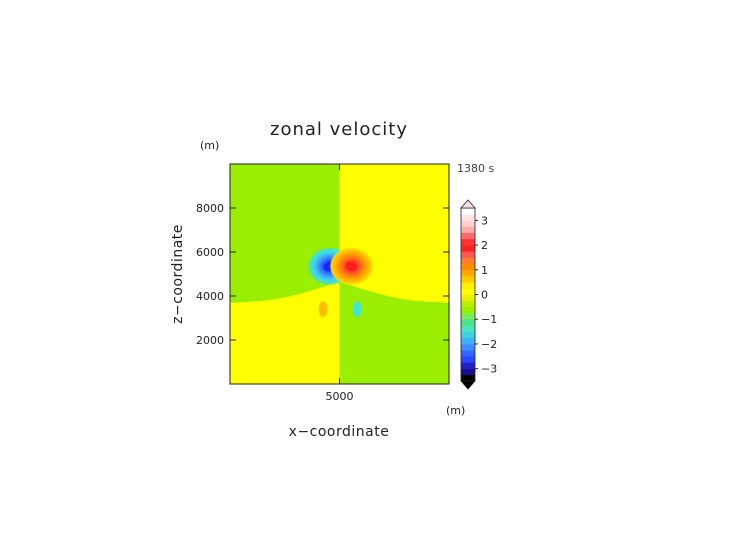 The height and width of the screenshot is (536, 752). What do you see at coordinates (455, 410) in the screenshot?
I see `x-unit-label: (m)` at bounding box center [455, 410].